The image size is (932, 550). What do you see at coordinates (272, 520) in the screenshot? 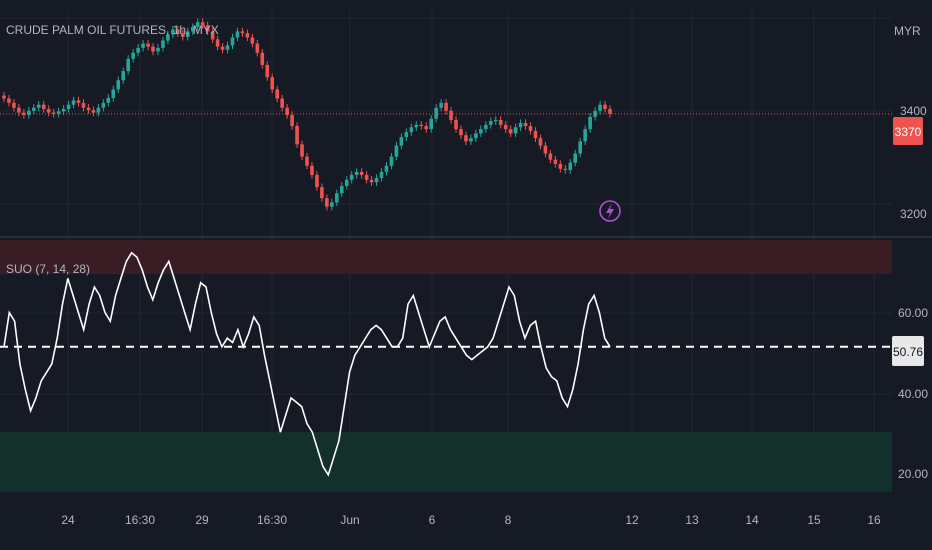
I see `x-tick-label: 16:30` at bounding box center [272, 520].